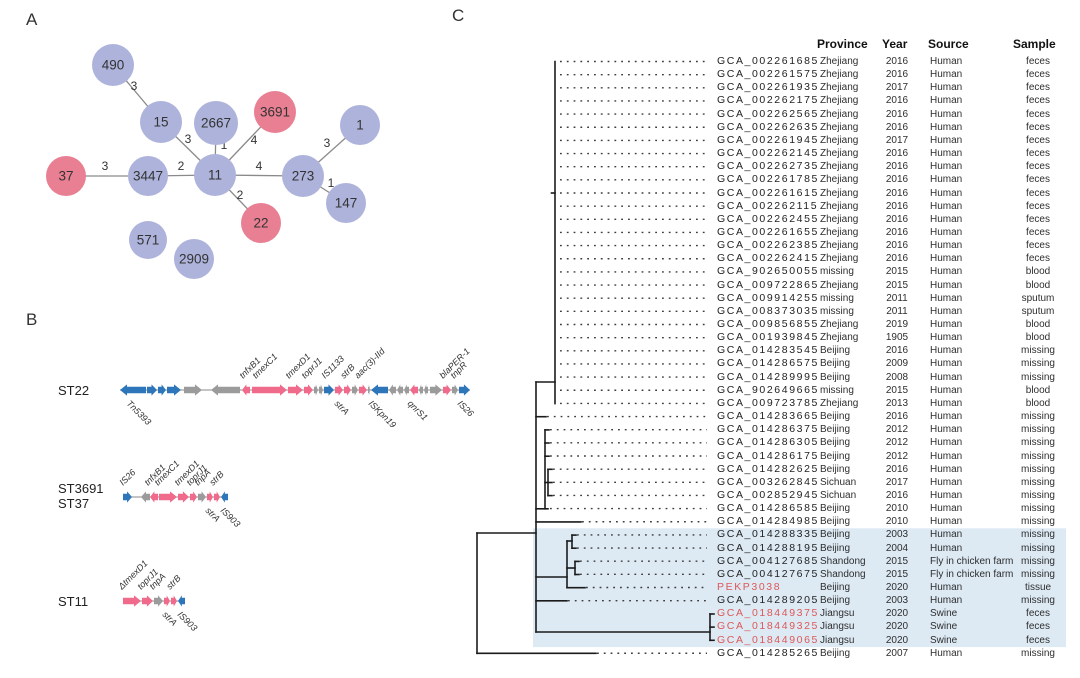 The image size is (1080, 678). Describe the element at coordinates (768, 337) in the screenshot. I see `cell-accession: GCA_001939845` at that location.